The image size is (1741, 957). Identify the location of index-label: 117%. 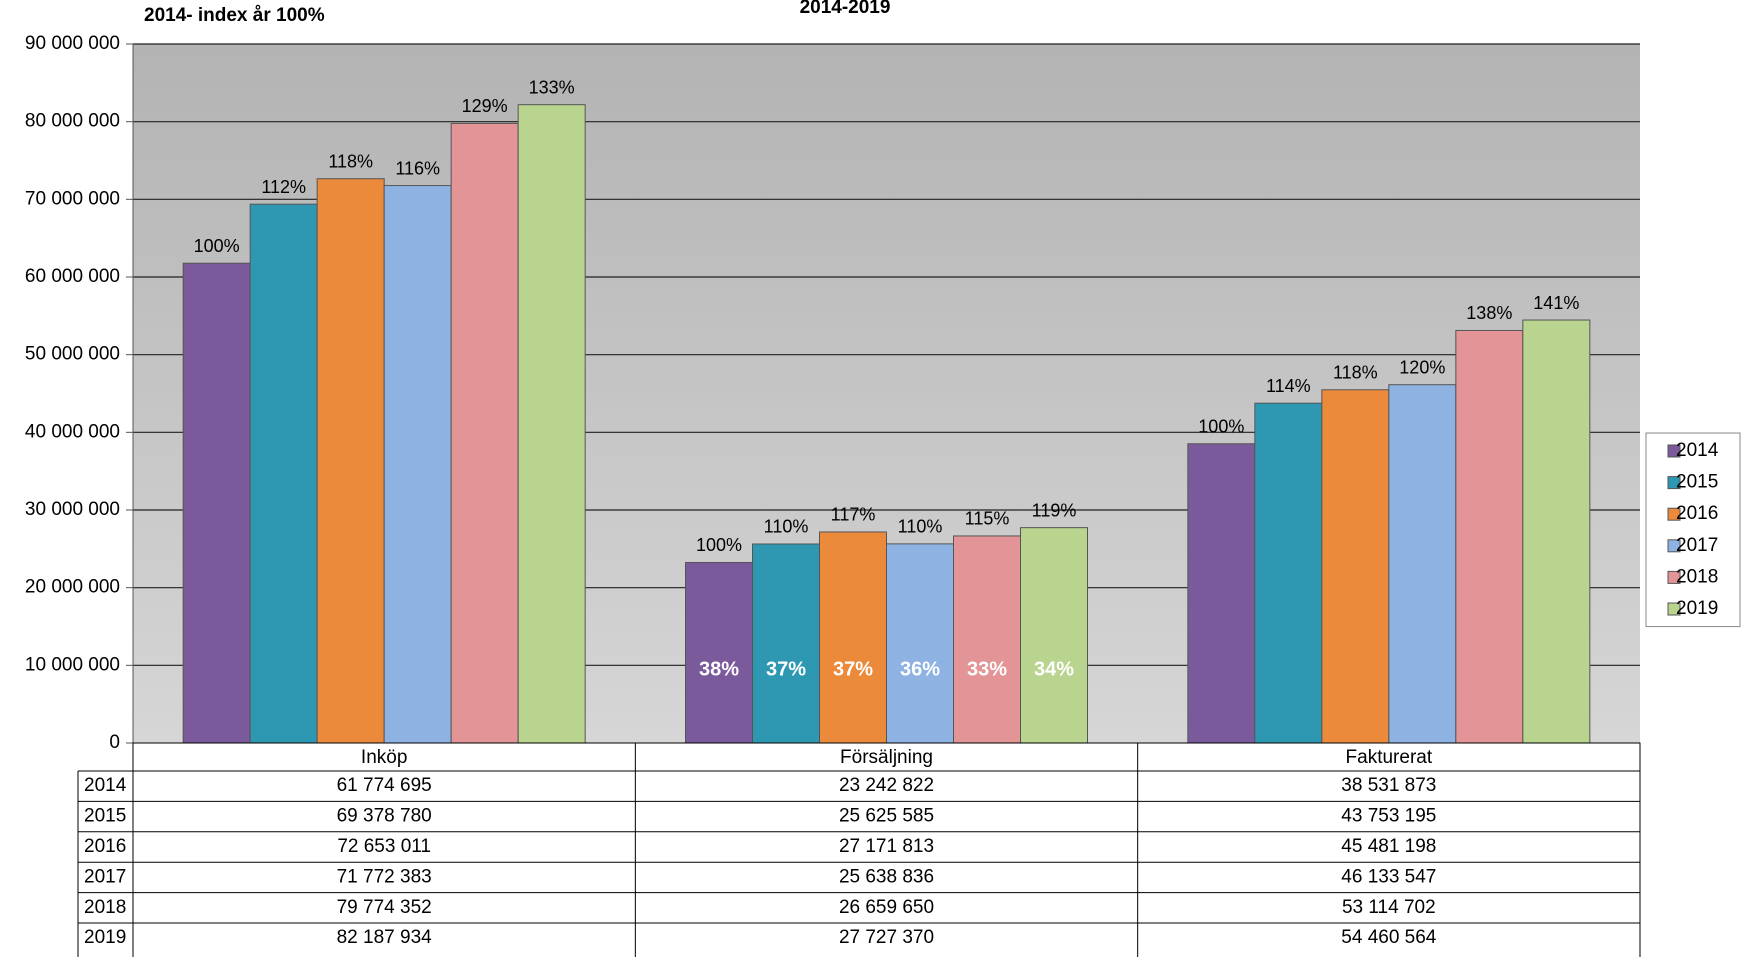
(853, 515).